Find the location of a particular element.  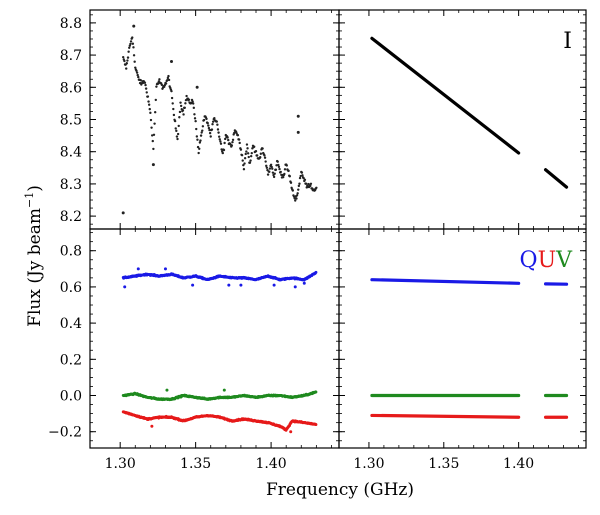

y-tick-label: −0.2 is located at coordinates (65, 433).